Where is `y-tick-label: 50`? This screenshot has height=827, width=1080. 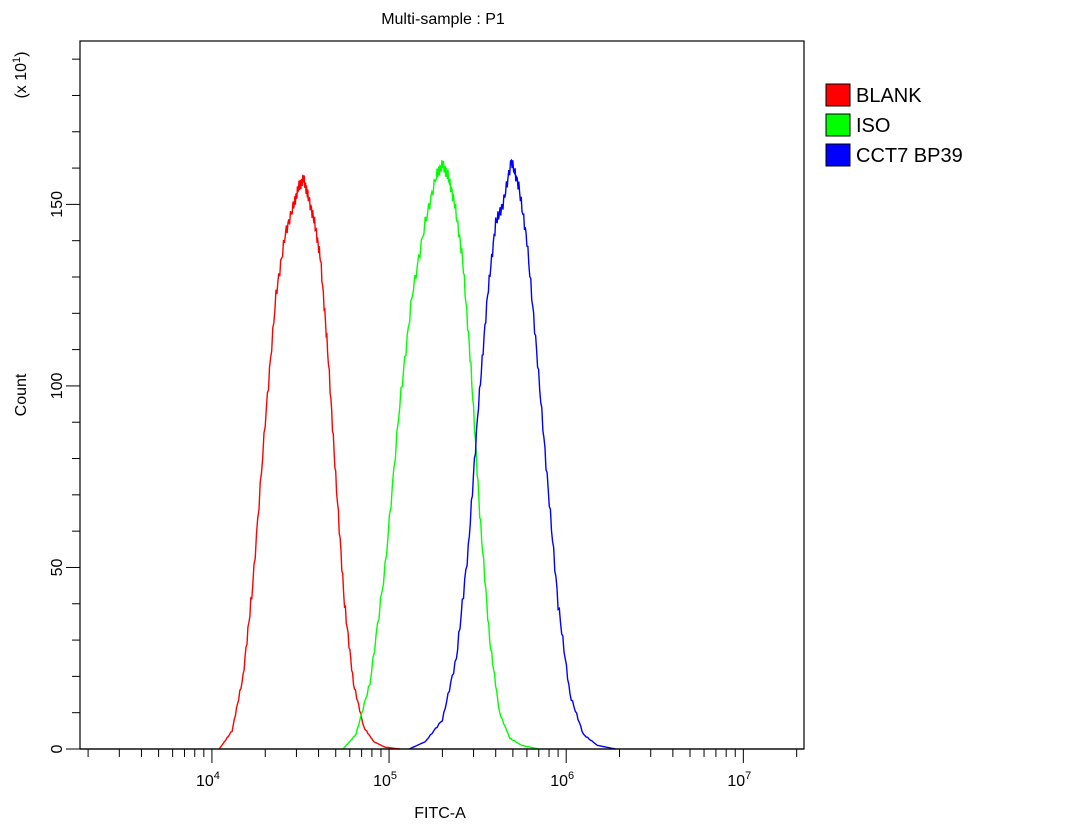 y-tick-label: 50 is located at coordinates (57, 567).